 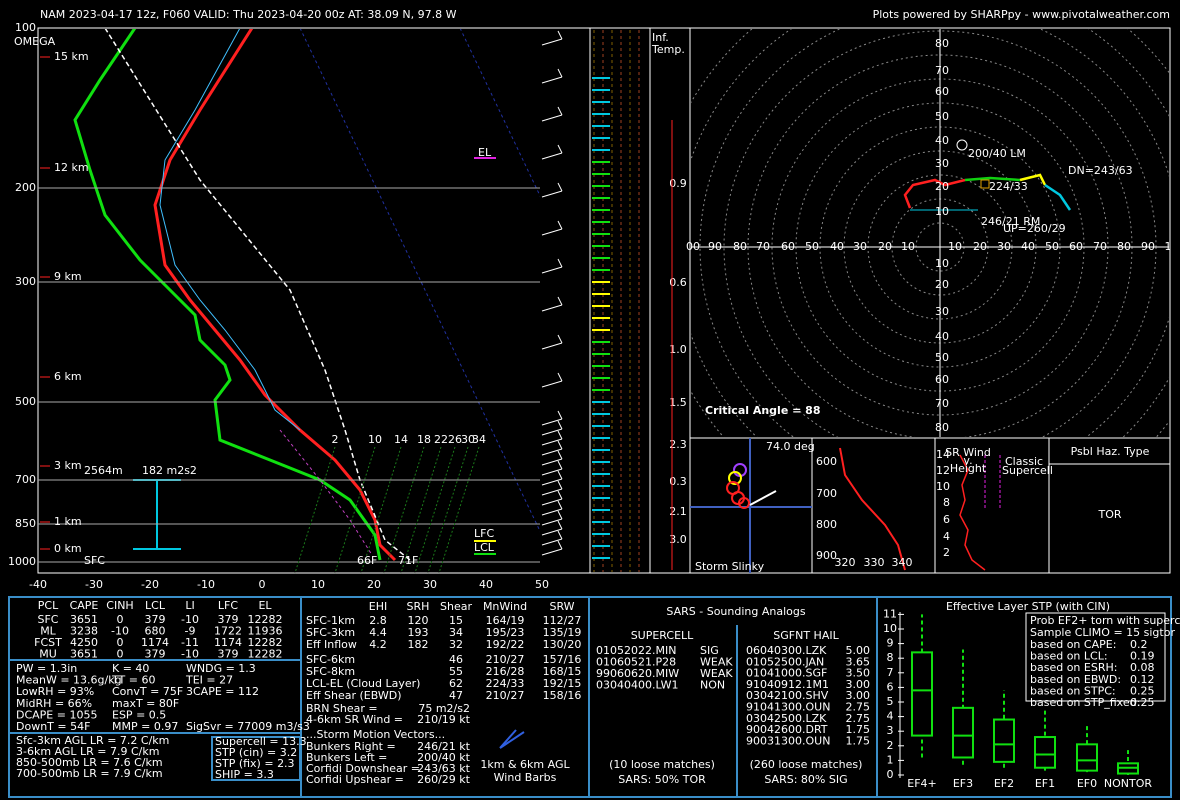 What do you see at coordinates (805, 779) in the screenshot?
I see `label: SARS: 80% SIG` at bounding box center [805, 779].